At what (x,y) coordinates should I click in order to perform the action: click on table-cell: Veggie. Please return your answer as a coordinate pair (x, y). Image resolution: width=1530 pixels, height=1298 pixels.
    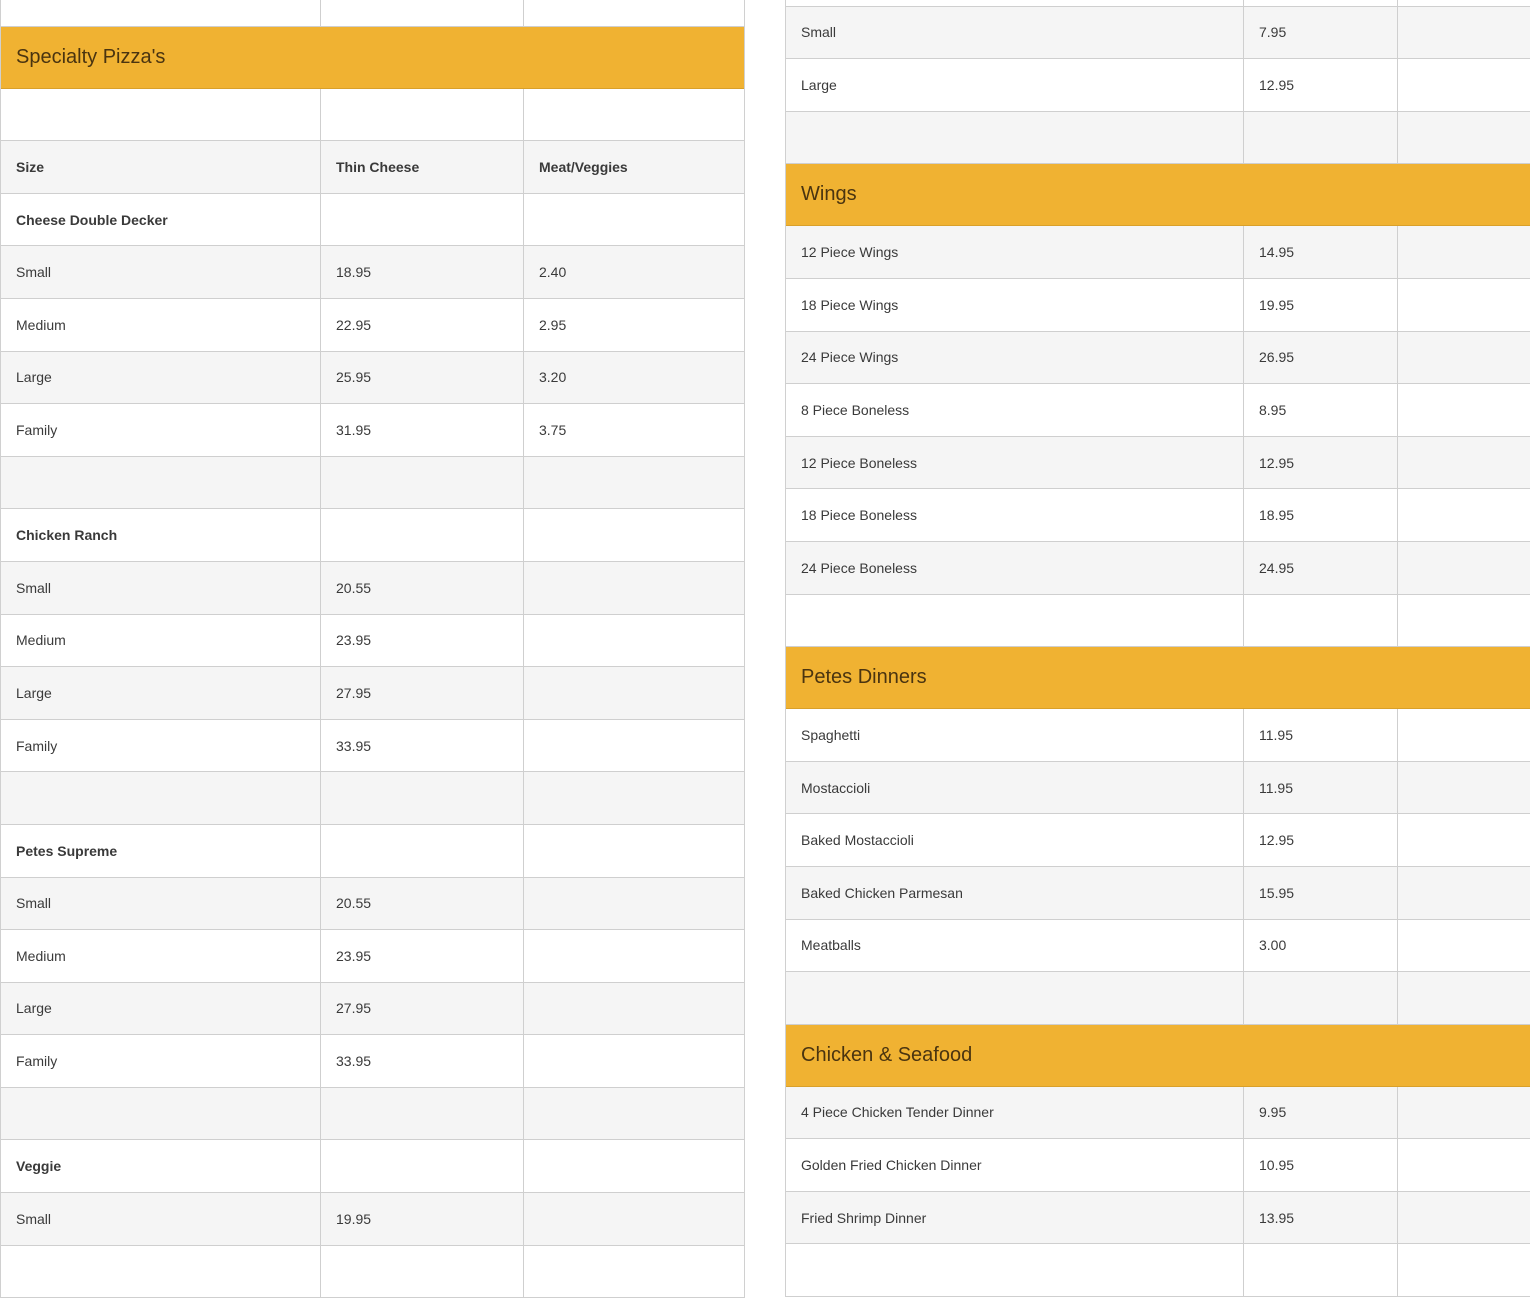
    Looking at the image, I should click on (161, 1166).